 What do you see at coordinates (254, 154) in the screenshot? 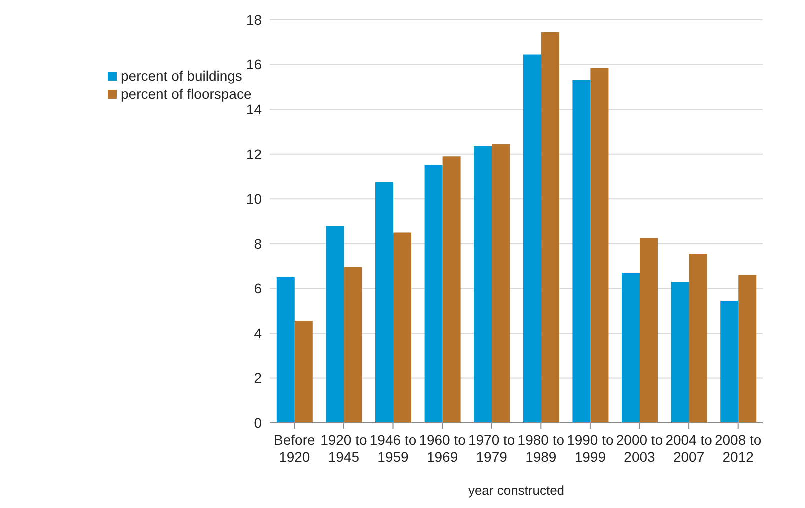
I see `y-tick-label: 12` at bounding box center [254, 154].